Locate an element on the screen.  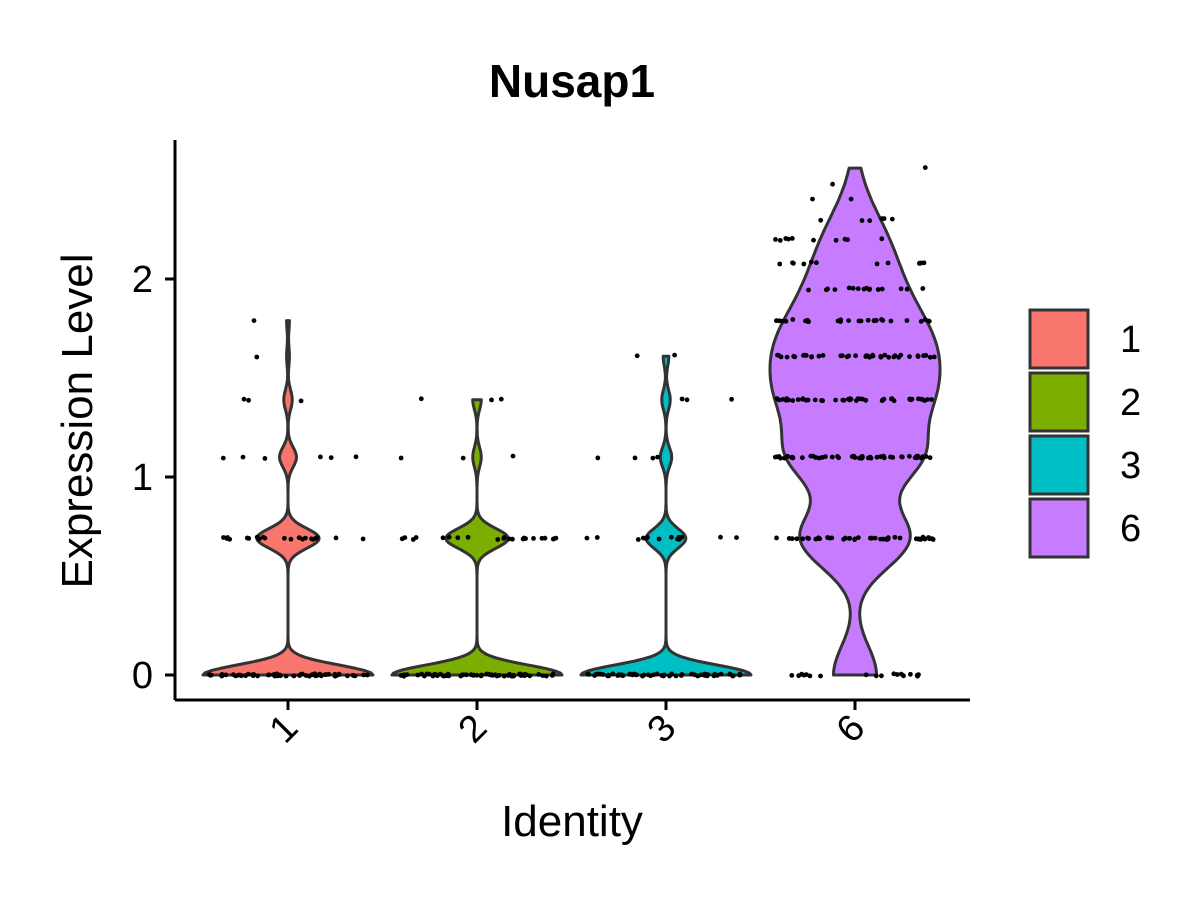
legend: 1 2 3 6 is located at coordinates (1084, 433).